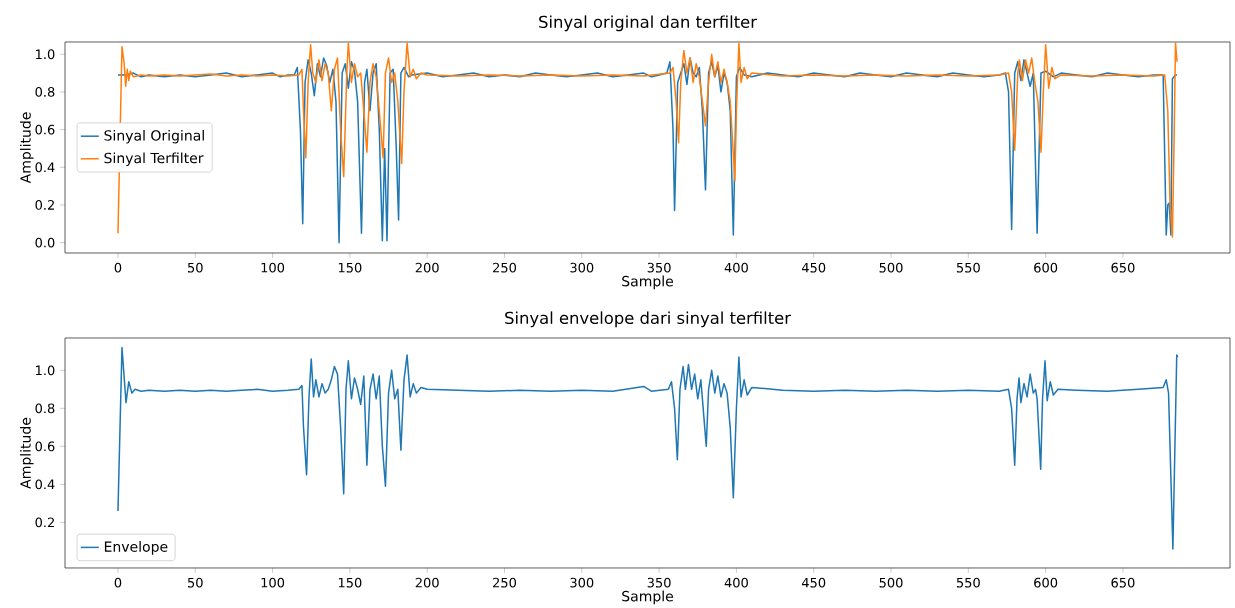  What do you see at coordinates (136, 548) in the screenshot?
I see `legend-label: Envelope` at bounding box center [136, 548].